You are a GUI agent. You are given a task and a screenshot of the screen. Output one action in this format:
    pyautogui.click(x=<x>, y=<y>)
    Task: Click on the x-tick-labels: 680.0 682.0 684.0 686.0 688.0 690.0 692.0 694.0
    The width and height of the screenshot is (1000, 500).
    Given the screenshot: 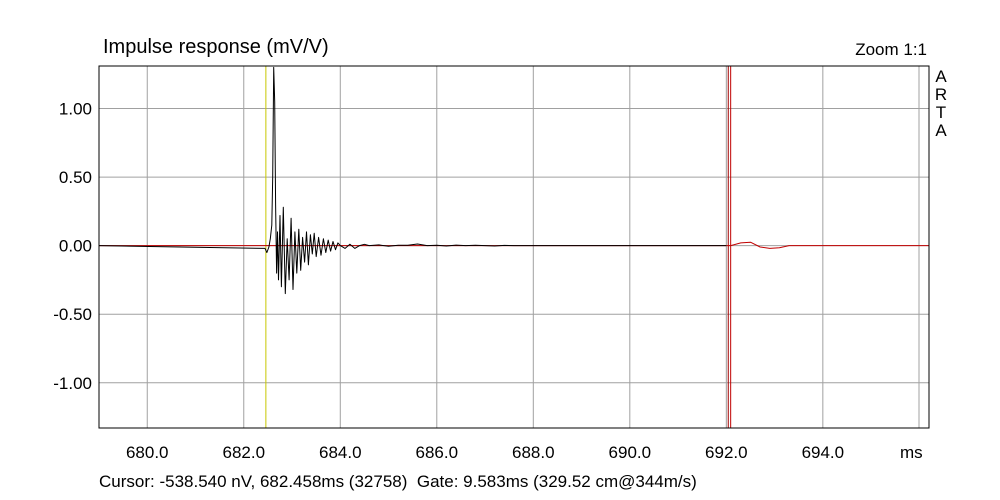 What is the action you would take?
    pyautogui.click(x=485, y=452)
    